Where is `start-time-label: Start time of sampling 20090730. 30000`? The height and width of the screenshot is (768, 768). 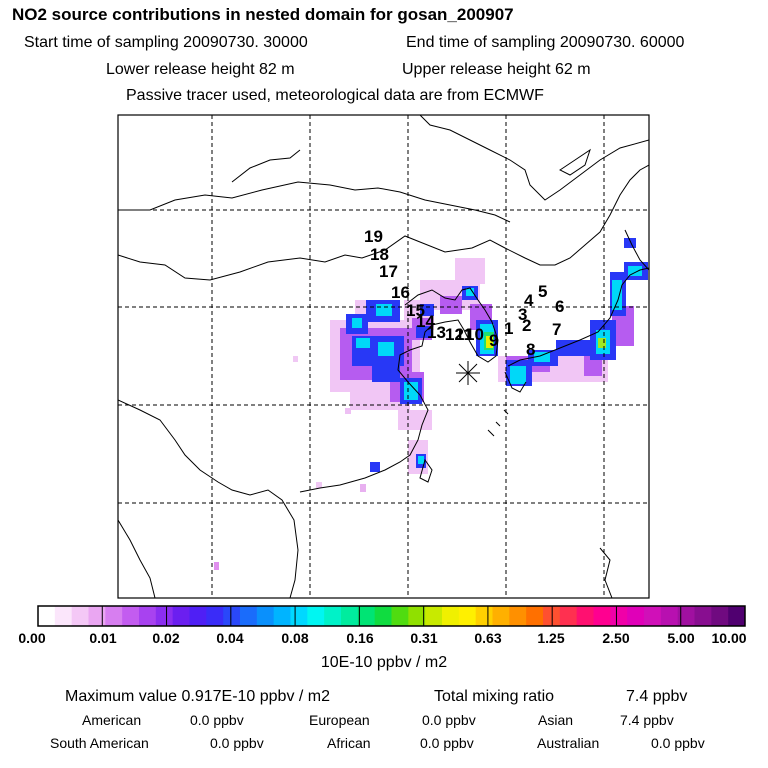
start-time-label: Start time of sampling 20090730. 30000 is located at coordinates (166, 42).